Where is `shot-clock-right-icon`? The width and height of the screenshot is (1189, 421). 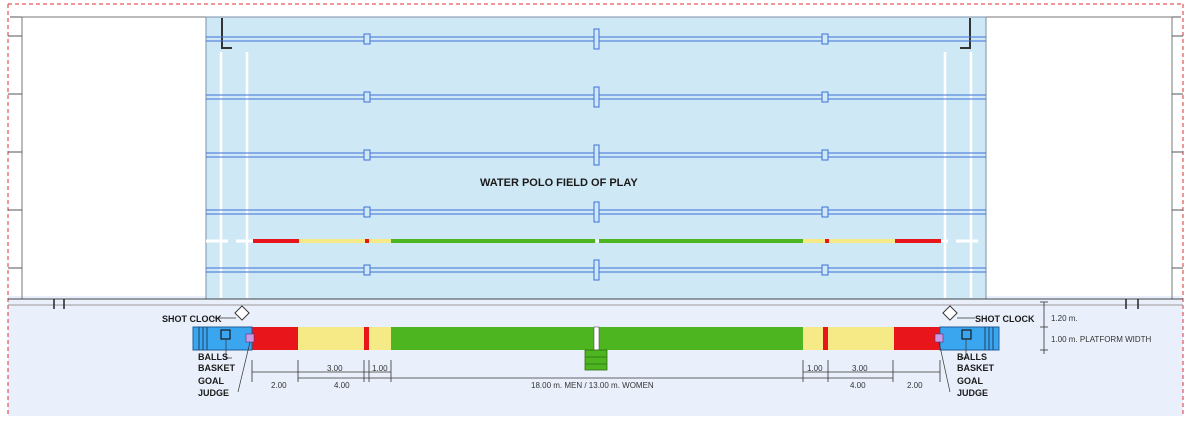
shot-clock-right-icon is located at coordinates (950, 313).